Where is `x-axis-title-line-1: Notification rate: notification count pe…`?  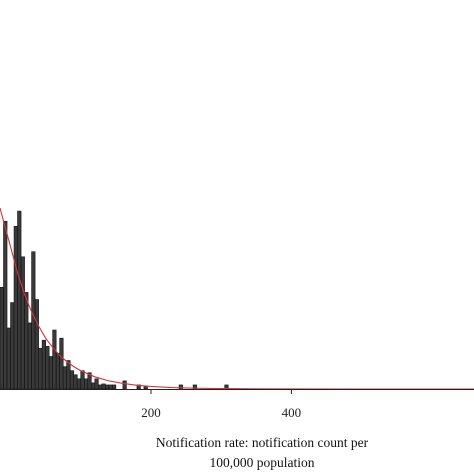
x-axis-title-line-1: Notification rate: notification count pe… is located at coordinates (262, 442).